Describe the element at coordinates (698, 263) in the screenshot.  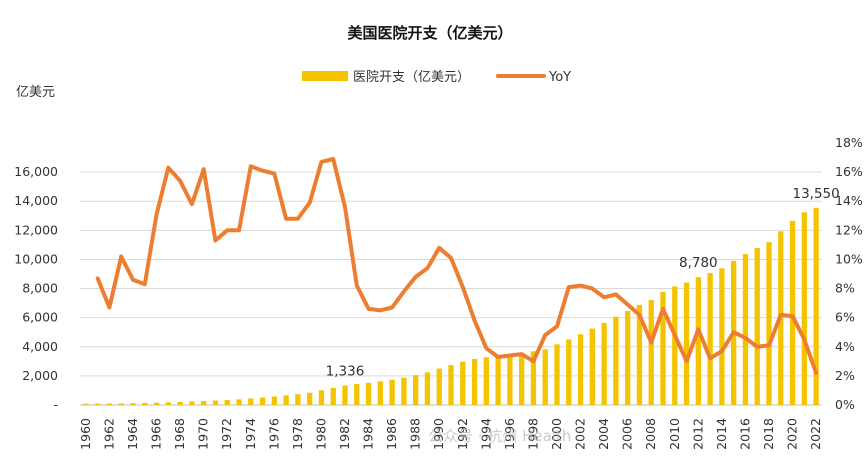
I see `data-label-2012: 8,780` at that location.